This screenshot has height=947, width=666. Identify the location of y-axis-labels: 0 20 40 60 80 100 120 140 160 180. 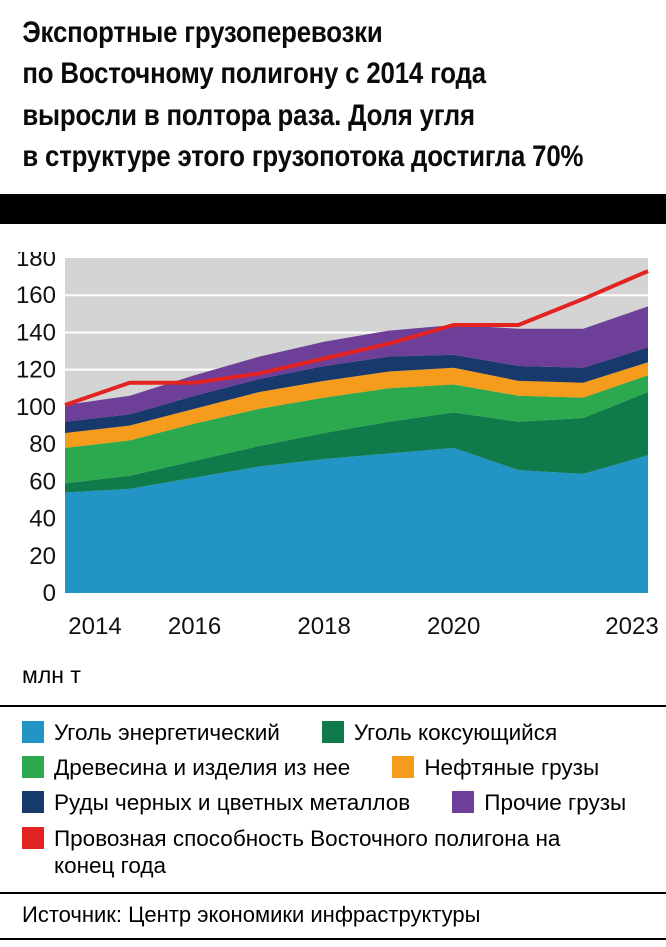
(36, 429).